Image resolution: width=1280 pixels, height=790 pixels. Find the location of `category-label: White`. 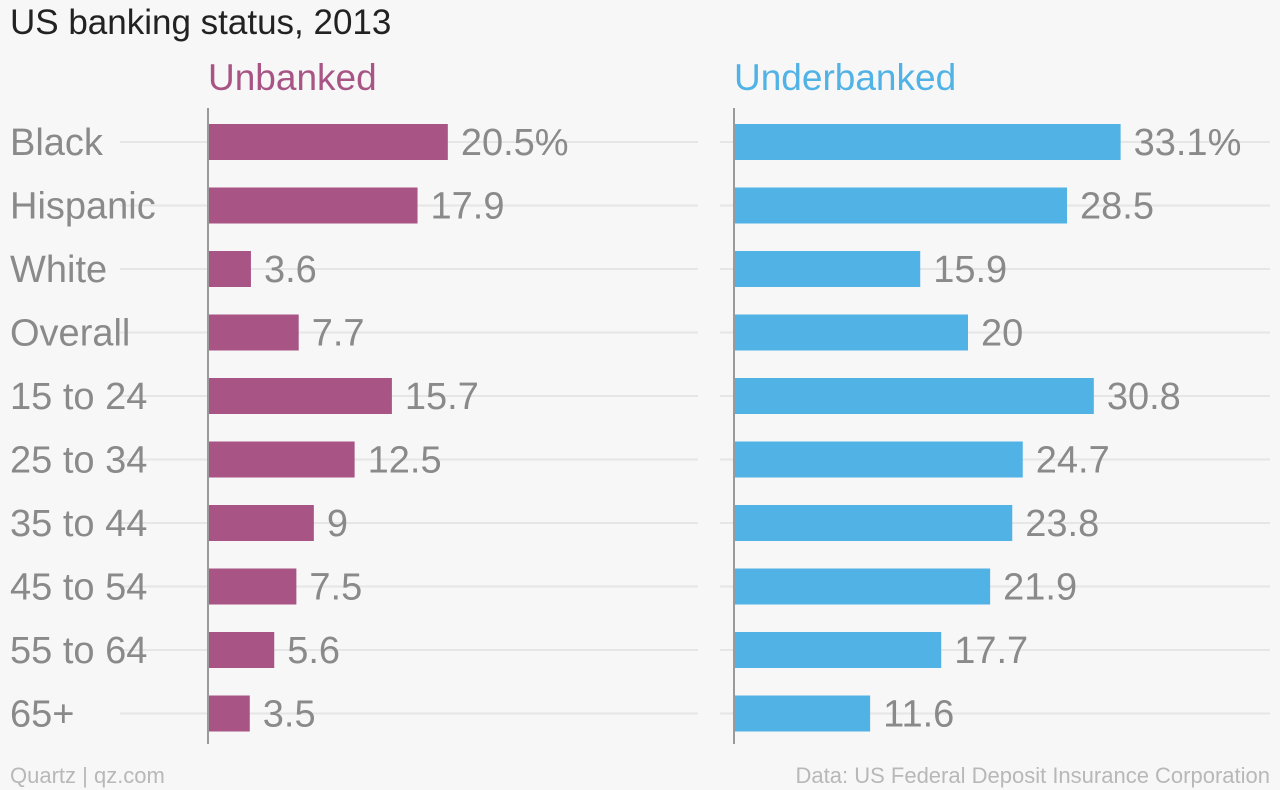

category-label: White is located at coordinates (58, 270).